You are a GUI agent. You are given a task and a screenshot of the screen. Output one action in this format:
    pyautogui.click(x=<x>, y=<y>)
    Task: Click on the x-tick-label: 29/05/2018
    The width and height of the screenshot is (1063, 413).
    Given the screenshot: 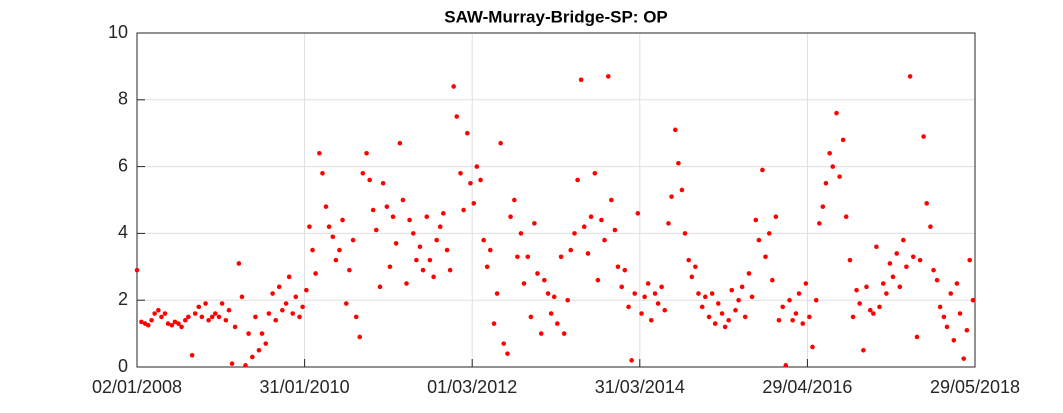 What is the action you would take?
    pyautogui.click(x=975, y=387)
    